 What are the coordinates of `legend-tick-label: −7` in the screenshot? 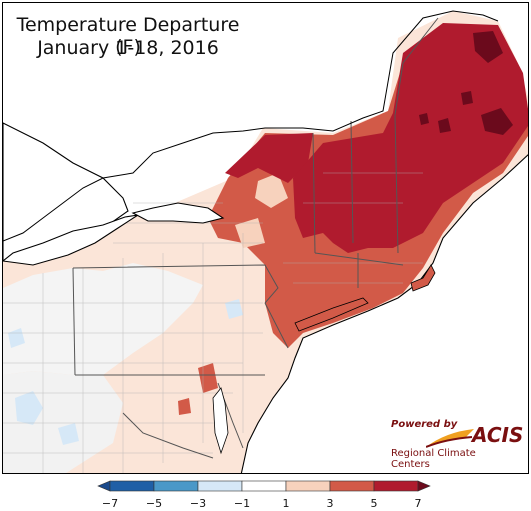 It's located at (110, 503).